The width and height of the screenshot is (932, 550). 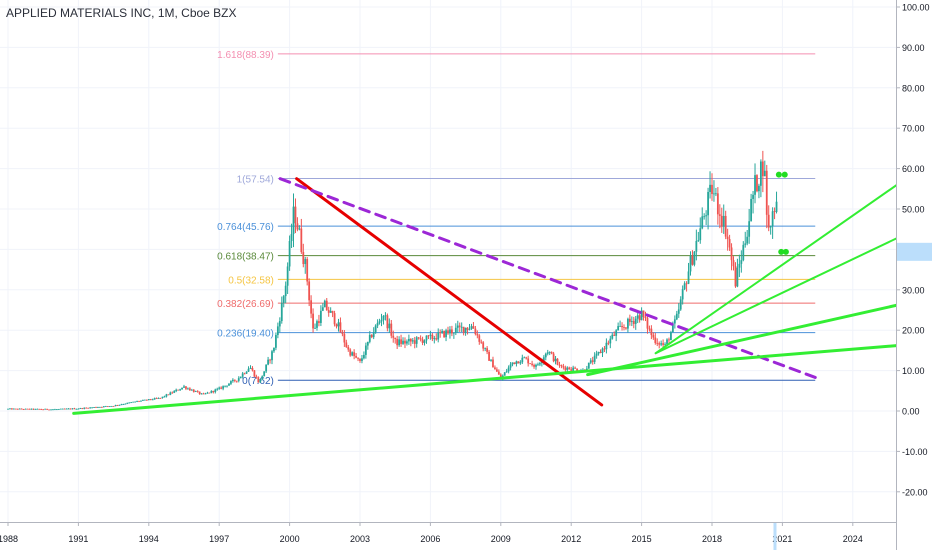 I want to click on x-tick-label: 2021, so click(x=782, y=539).